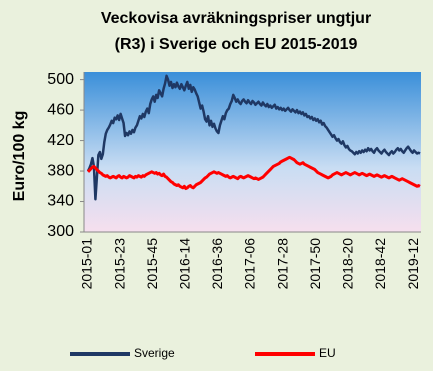  What do you see at coordinates (236, 18) in the screenshot?
I see `chart-title: Veckovisa avräkningspriser ungtjur` at bounding box center [236, 18].